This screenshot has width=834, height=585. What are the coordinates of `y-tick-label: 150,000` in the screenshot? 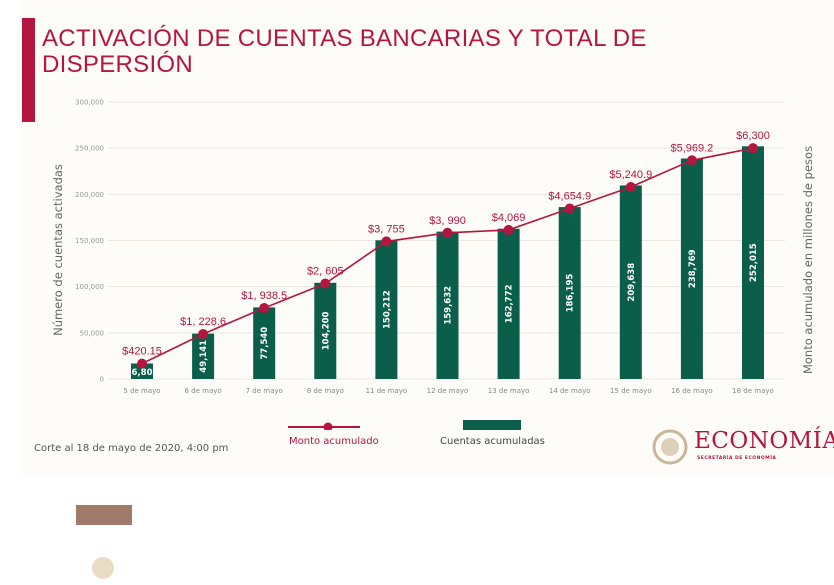 It's located at (89, 241).